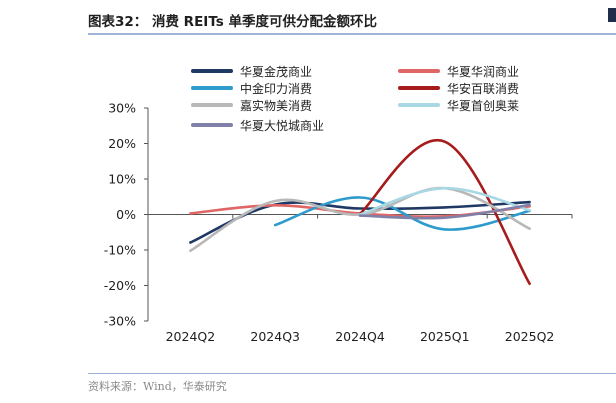 The height and width of the screenshot is (403, 616). What do you see at coordinates (483, 71) in the screenshot?
I see `legend-label: 华夏华润商业` at bounding box center [483, 71].